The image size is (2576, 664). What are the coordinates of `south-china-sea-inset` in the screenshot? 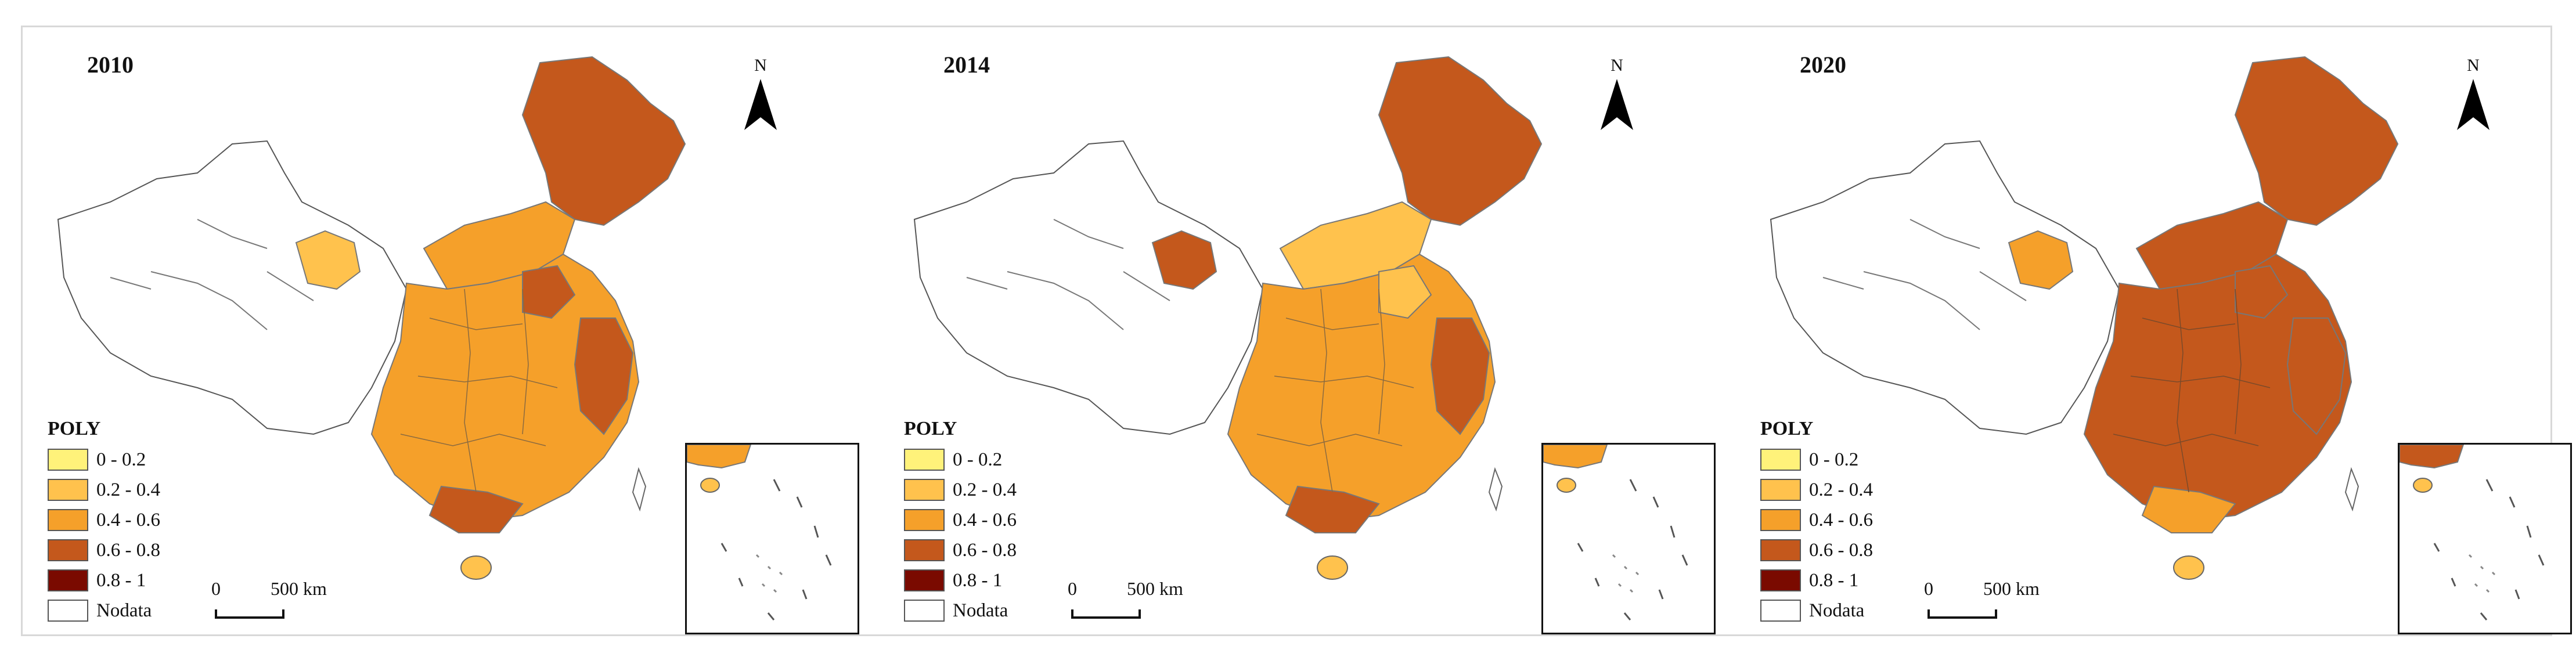 It's located at (772, 538).